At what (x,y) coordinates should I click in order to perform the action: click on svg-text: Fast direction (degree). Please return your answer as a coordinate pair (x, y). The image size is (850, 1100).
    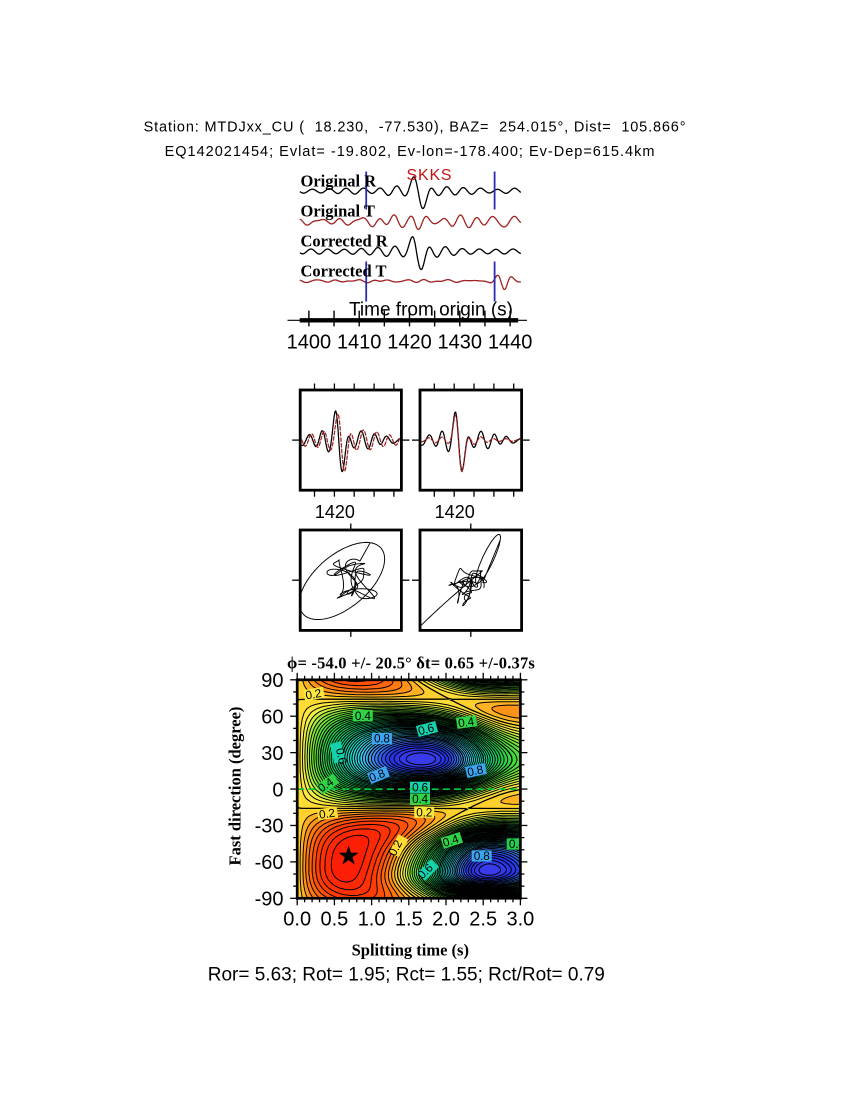
    Looking at the image, I should click on (235, 786).